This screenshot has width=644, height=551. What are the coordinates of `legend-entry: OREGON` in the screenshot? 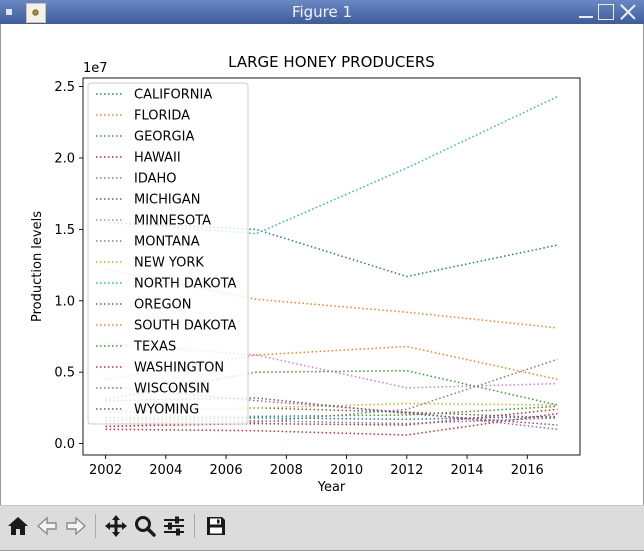 It's located at (163, 305).